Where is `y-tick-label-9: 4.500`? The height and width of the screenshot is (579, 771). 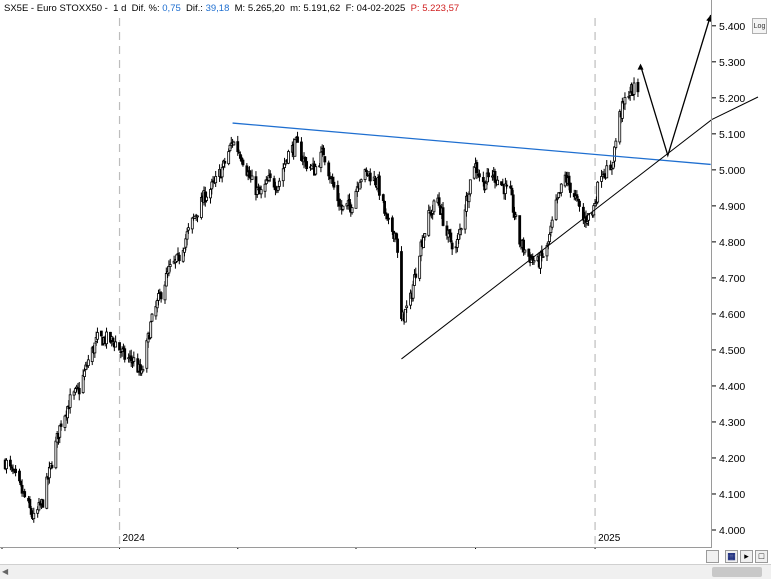
y-tick-label-9: 4.500 is located at coordinates (732, 351).